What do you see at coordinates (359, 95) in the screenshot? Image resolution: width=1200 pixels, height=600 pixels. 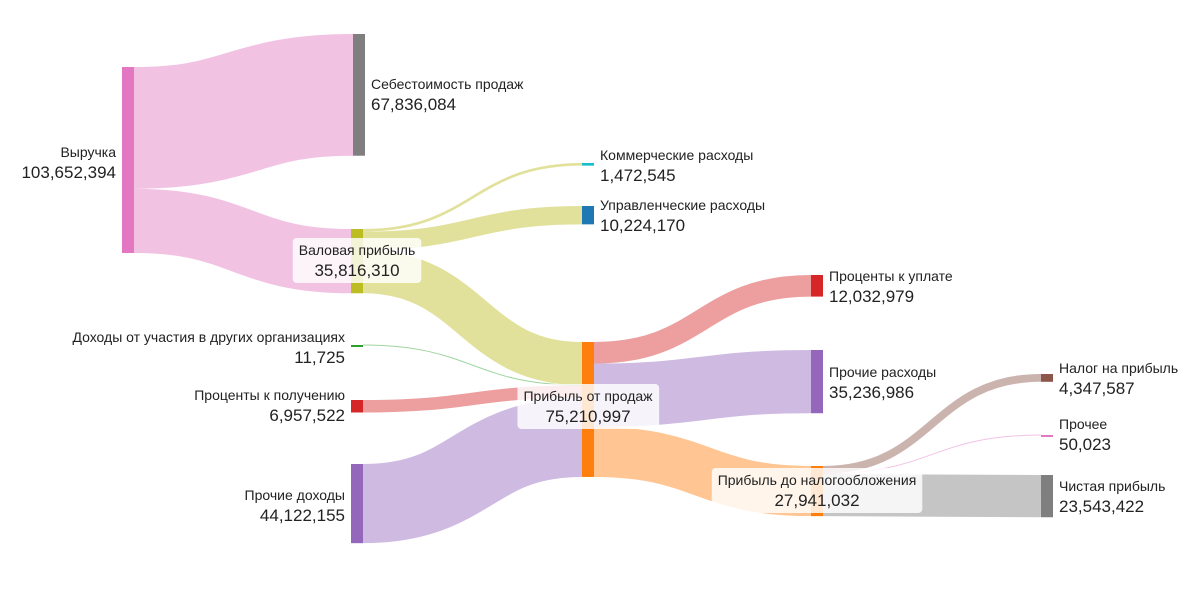 I see `node-cogs` at bounding box center [359, 95].